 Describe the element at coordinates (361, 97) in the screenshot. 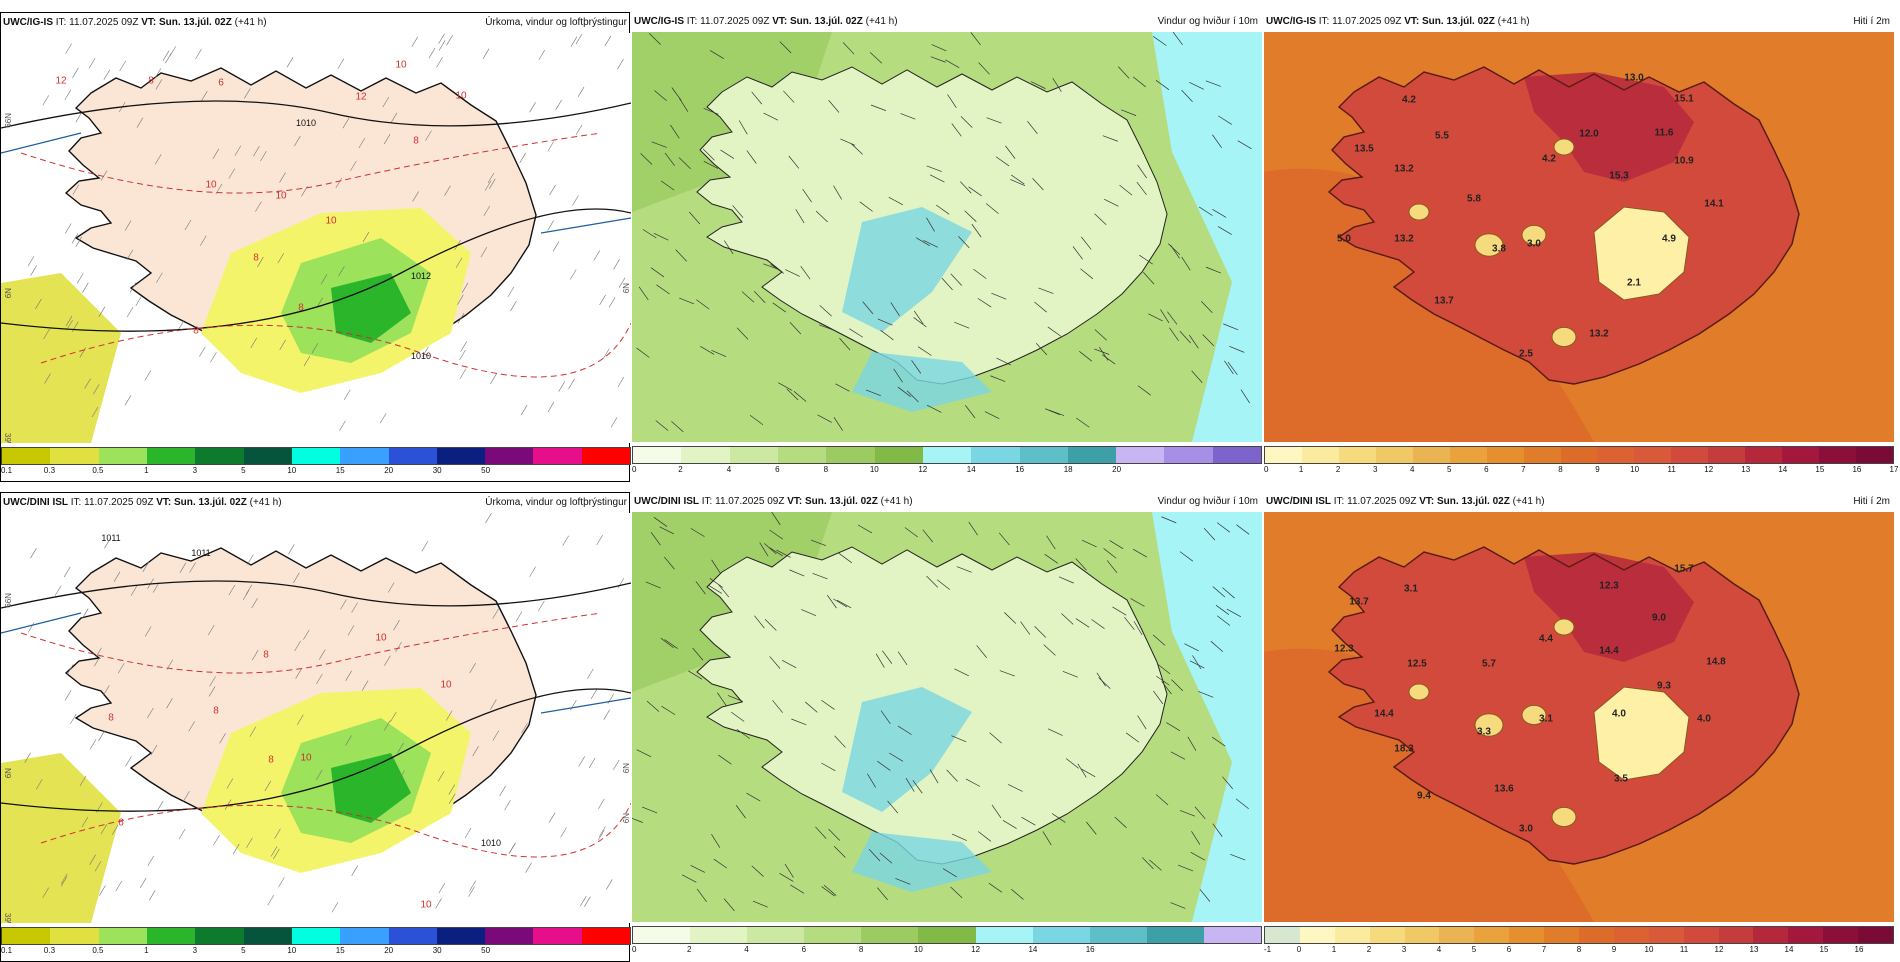

I see `isotherm-label: 12` at that location.